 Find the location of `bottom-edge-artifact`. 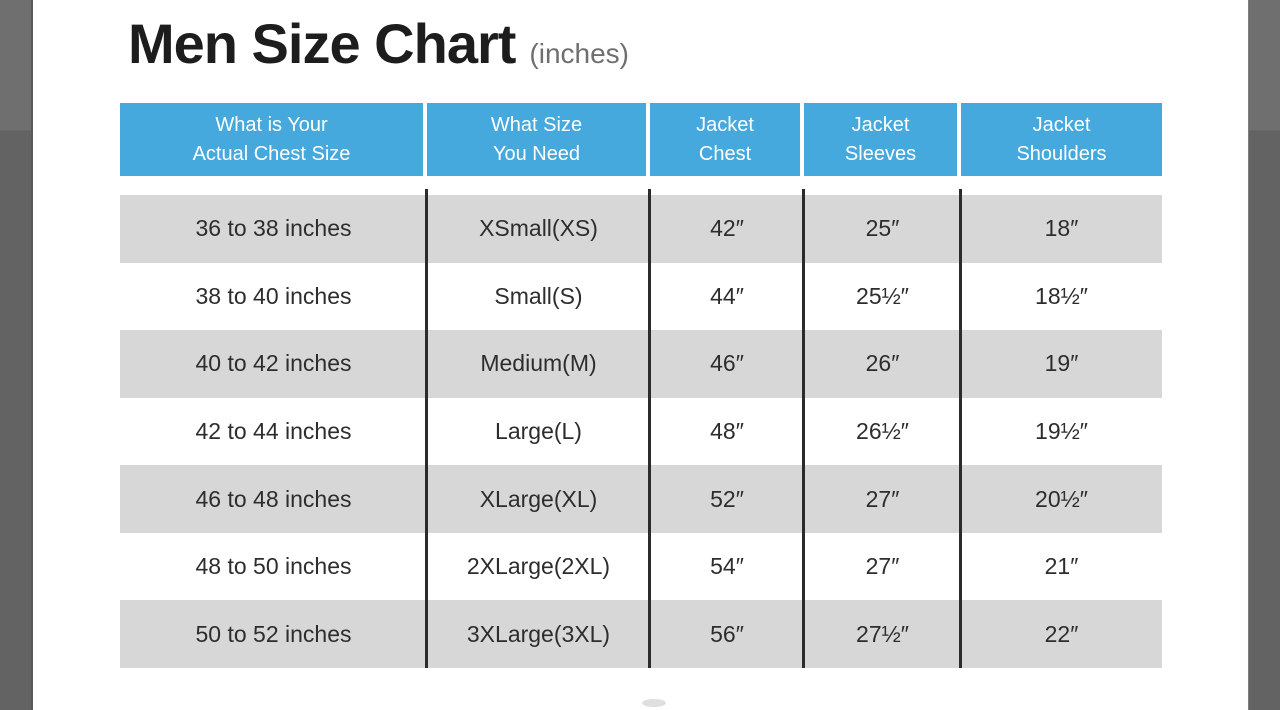

bottom-edge-artifact is located at coordinates (654, 703).